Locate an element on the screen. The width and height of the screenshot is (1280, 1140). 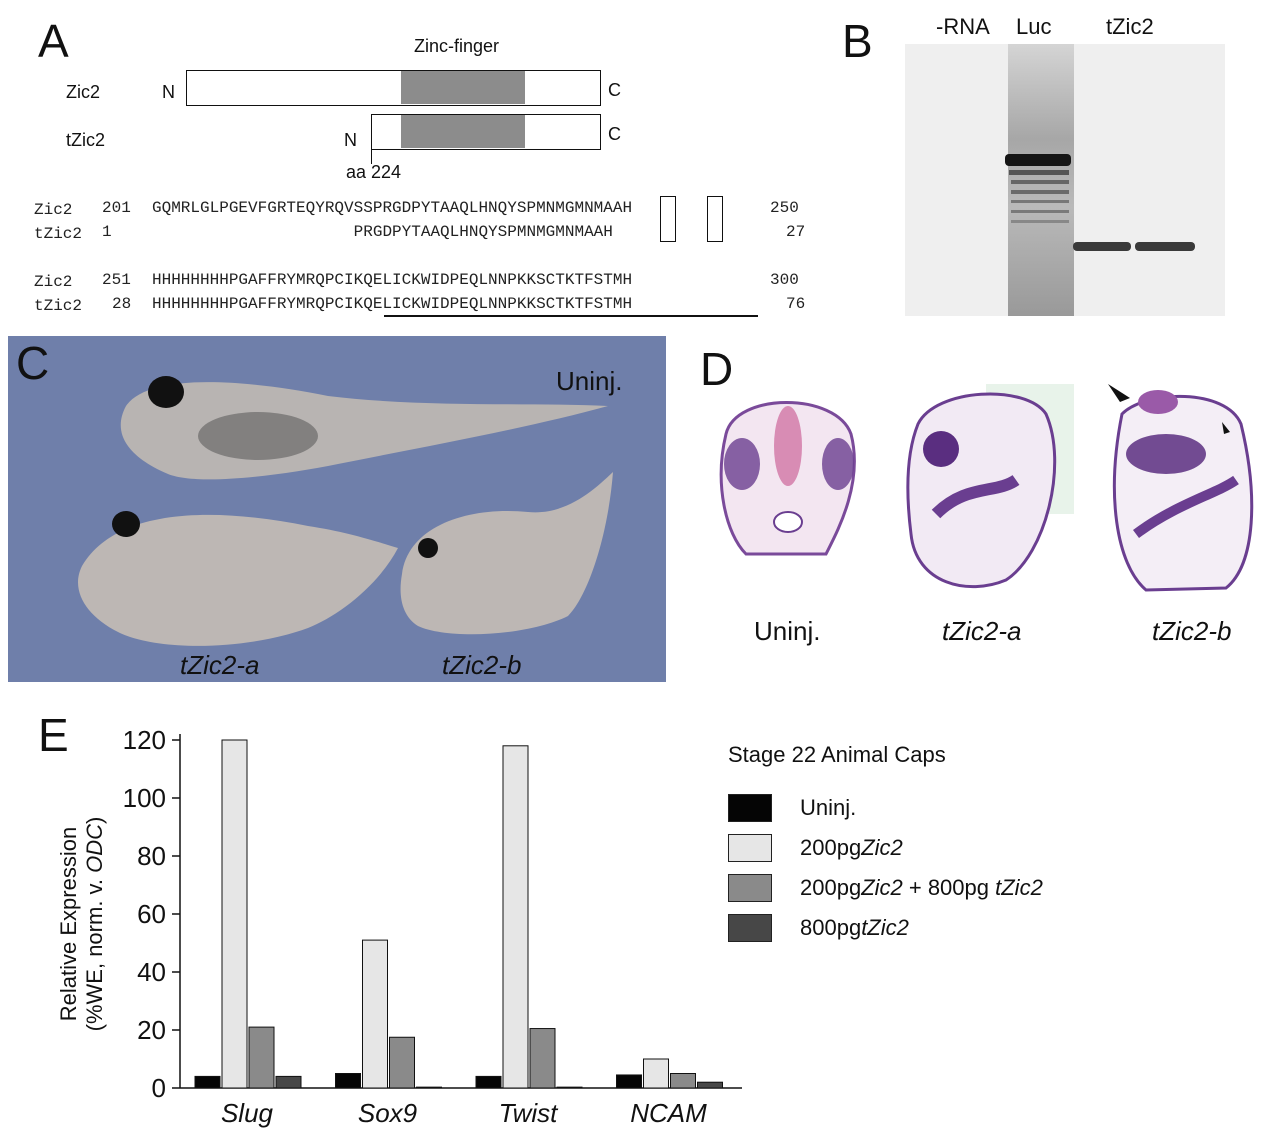
legend-item: 200pg ​Zic2 is located at coordinates (885, 848).